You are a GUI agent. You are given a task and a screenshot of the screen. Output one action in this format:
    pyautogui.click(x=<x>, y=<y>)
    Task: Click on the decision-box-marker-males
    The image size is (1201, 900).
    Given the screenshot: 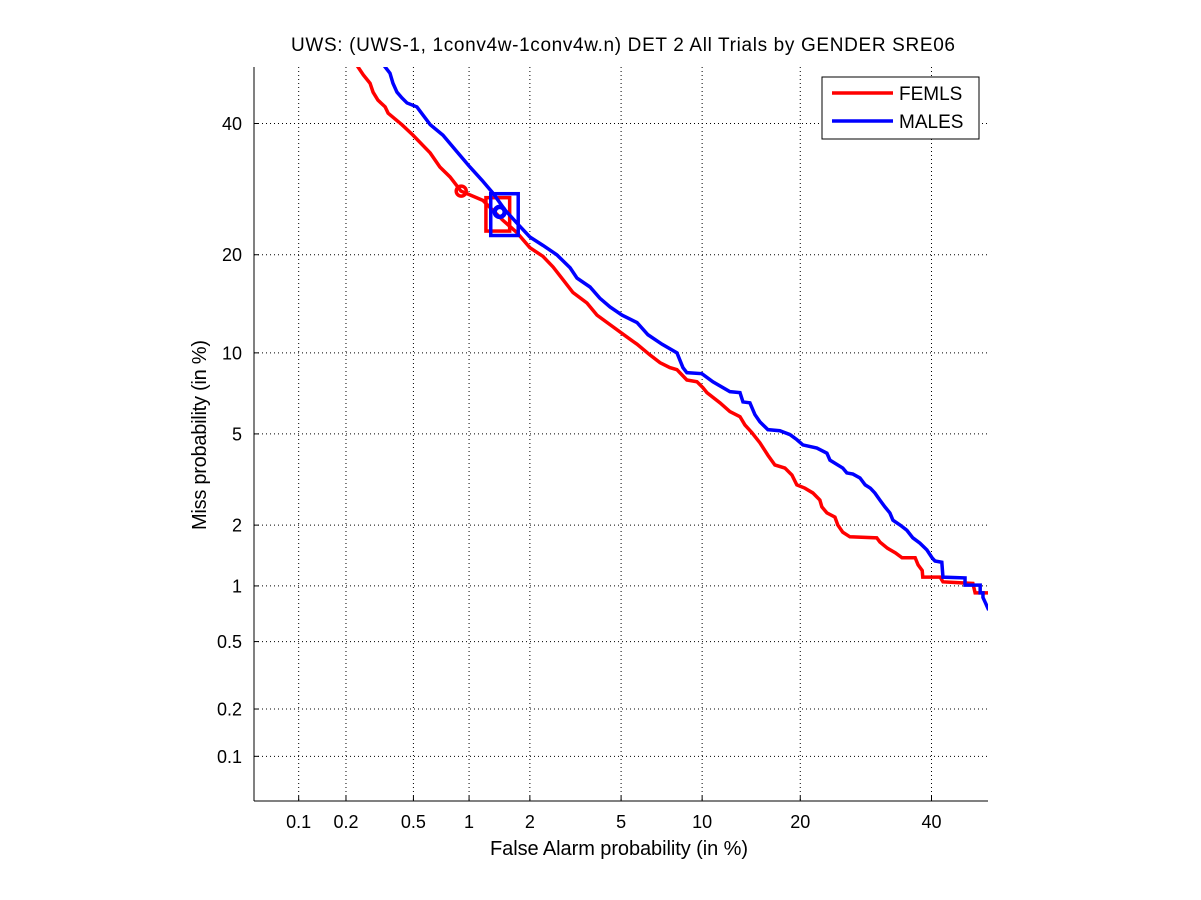 What is the action you would take?
    pyautogui.click(x=504, y=214)
    